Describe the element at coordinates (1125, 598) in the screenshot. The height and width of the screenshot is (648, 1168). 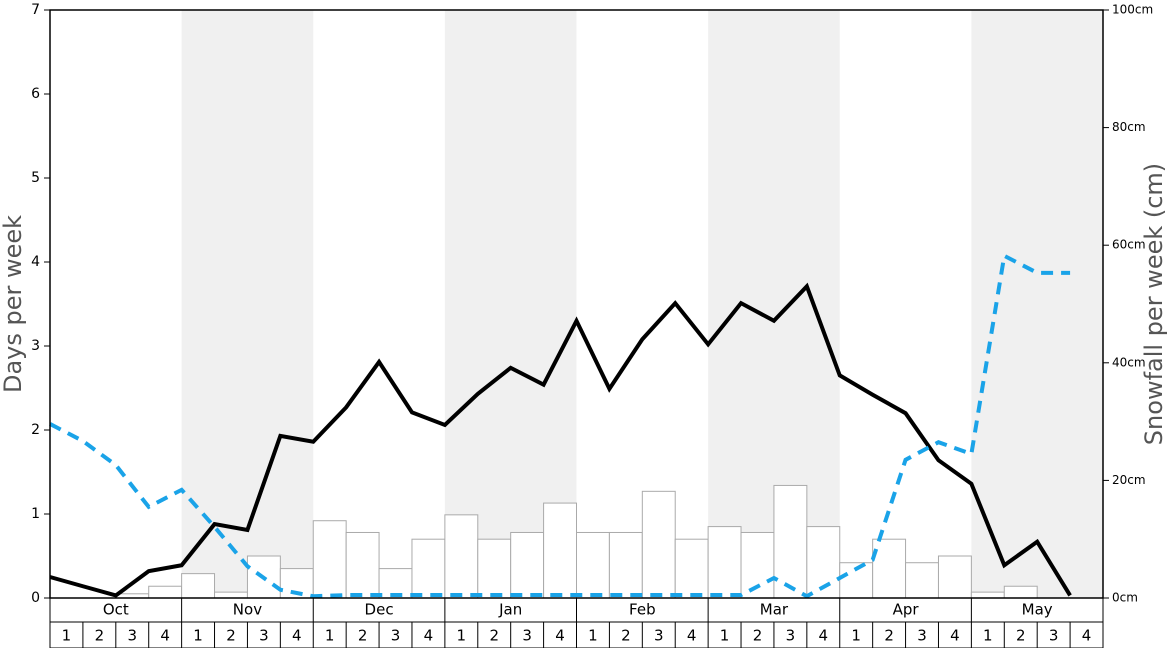
I see `y2-tick-label: 0cm` at that location.